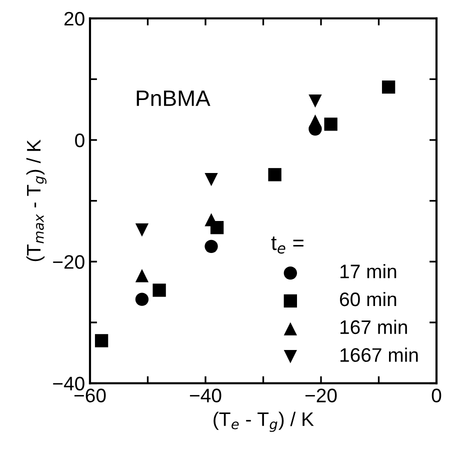 Image resolution: width=450 pixels, height=459 pixels. Describe the element at coordinates (379, 355) in the screenshot. I see `legend-label: 1667 min` at that location.